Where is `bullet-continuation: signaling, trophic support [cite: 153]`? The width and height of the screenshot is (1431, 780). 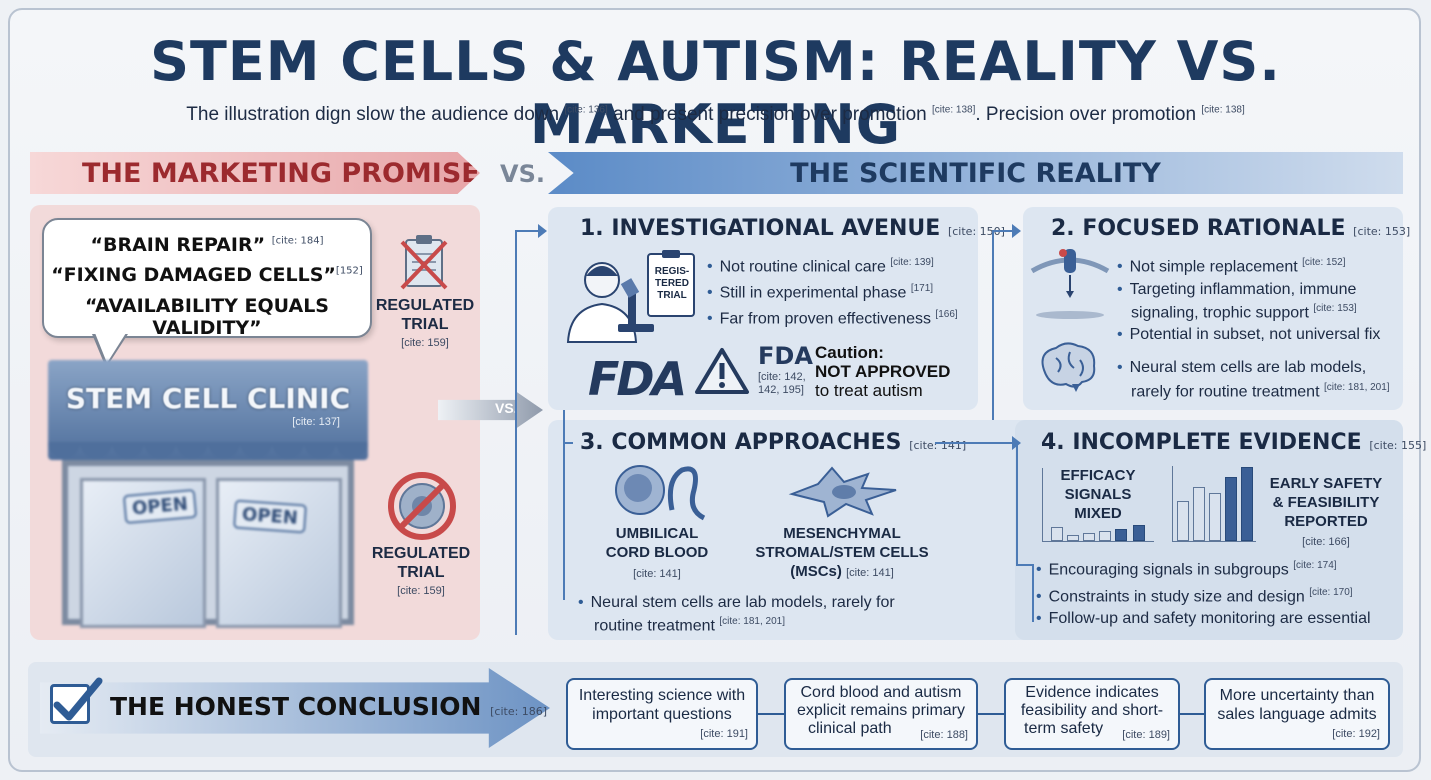 bullet-continuation: signaling, trophic support [cite: 153] is located at coordinates (1244, 312).